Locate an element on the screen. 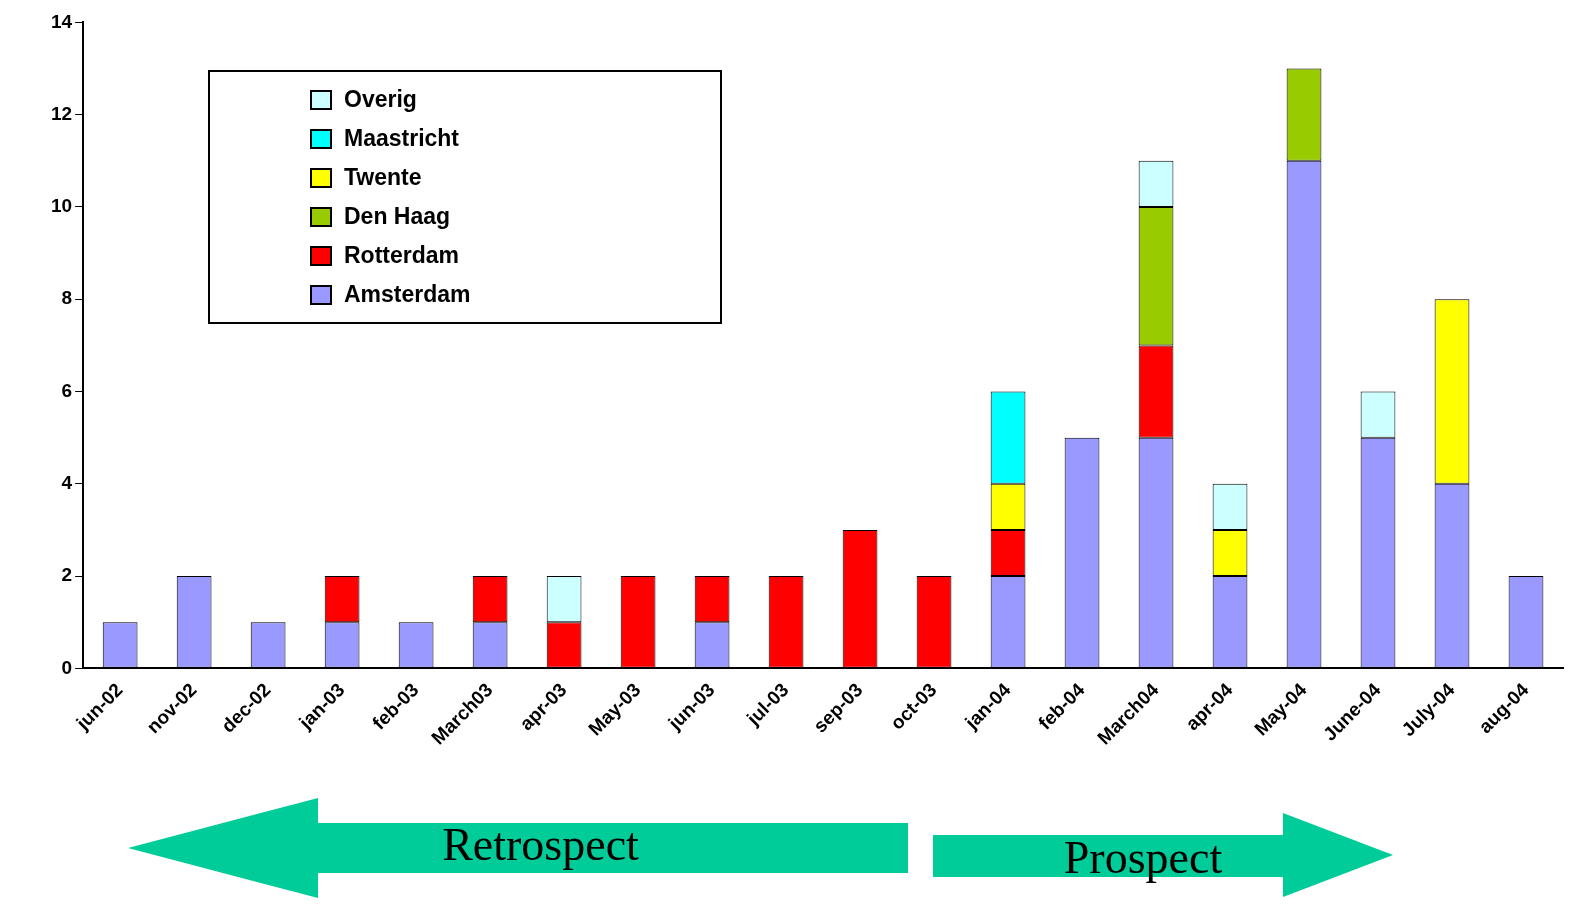 The height and width of the screenshot is (904, 1581). legend-label: Maastricht is located at coordinates (402, 138).